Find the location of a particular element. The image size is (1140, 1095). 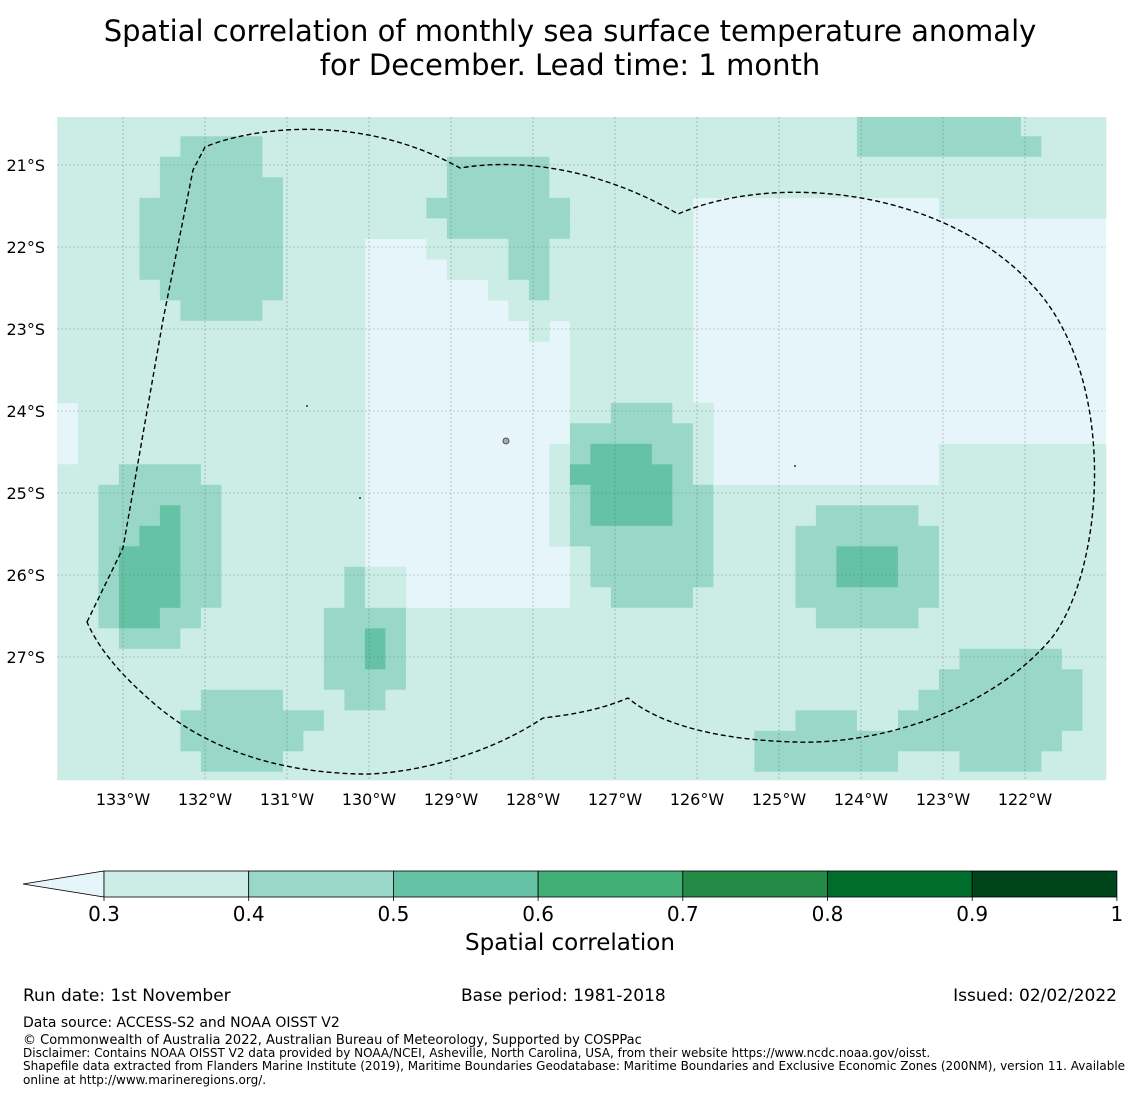

colorbar-segment is located at coordinates (465, 884).